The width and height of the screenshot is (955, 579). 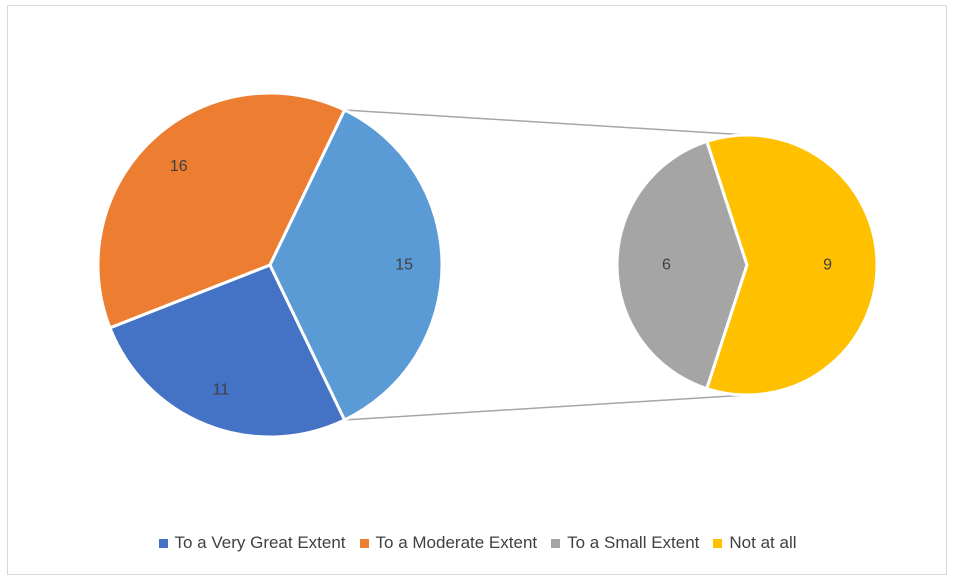 I want to click on connector-line-top, so click(x=546, y=122).